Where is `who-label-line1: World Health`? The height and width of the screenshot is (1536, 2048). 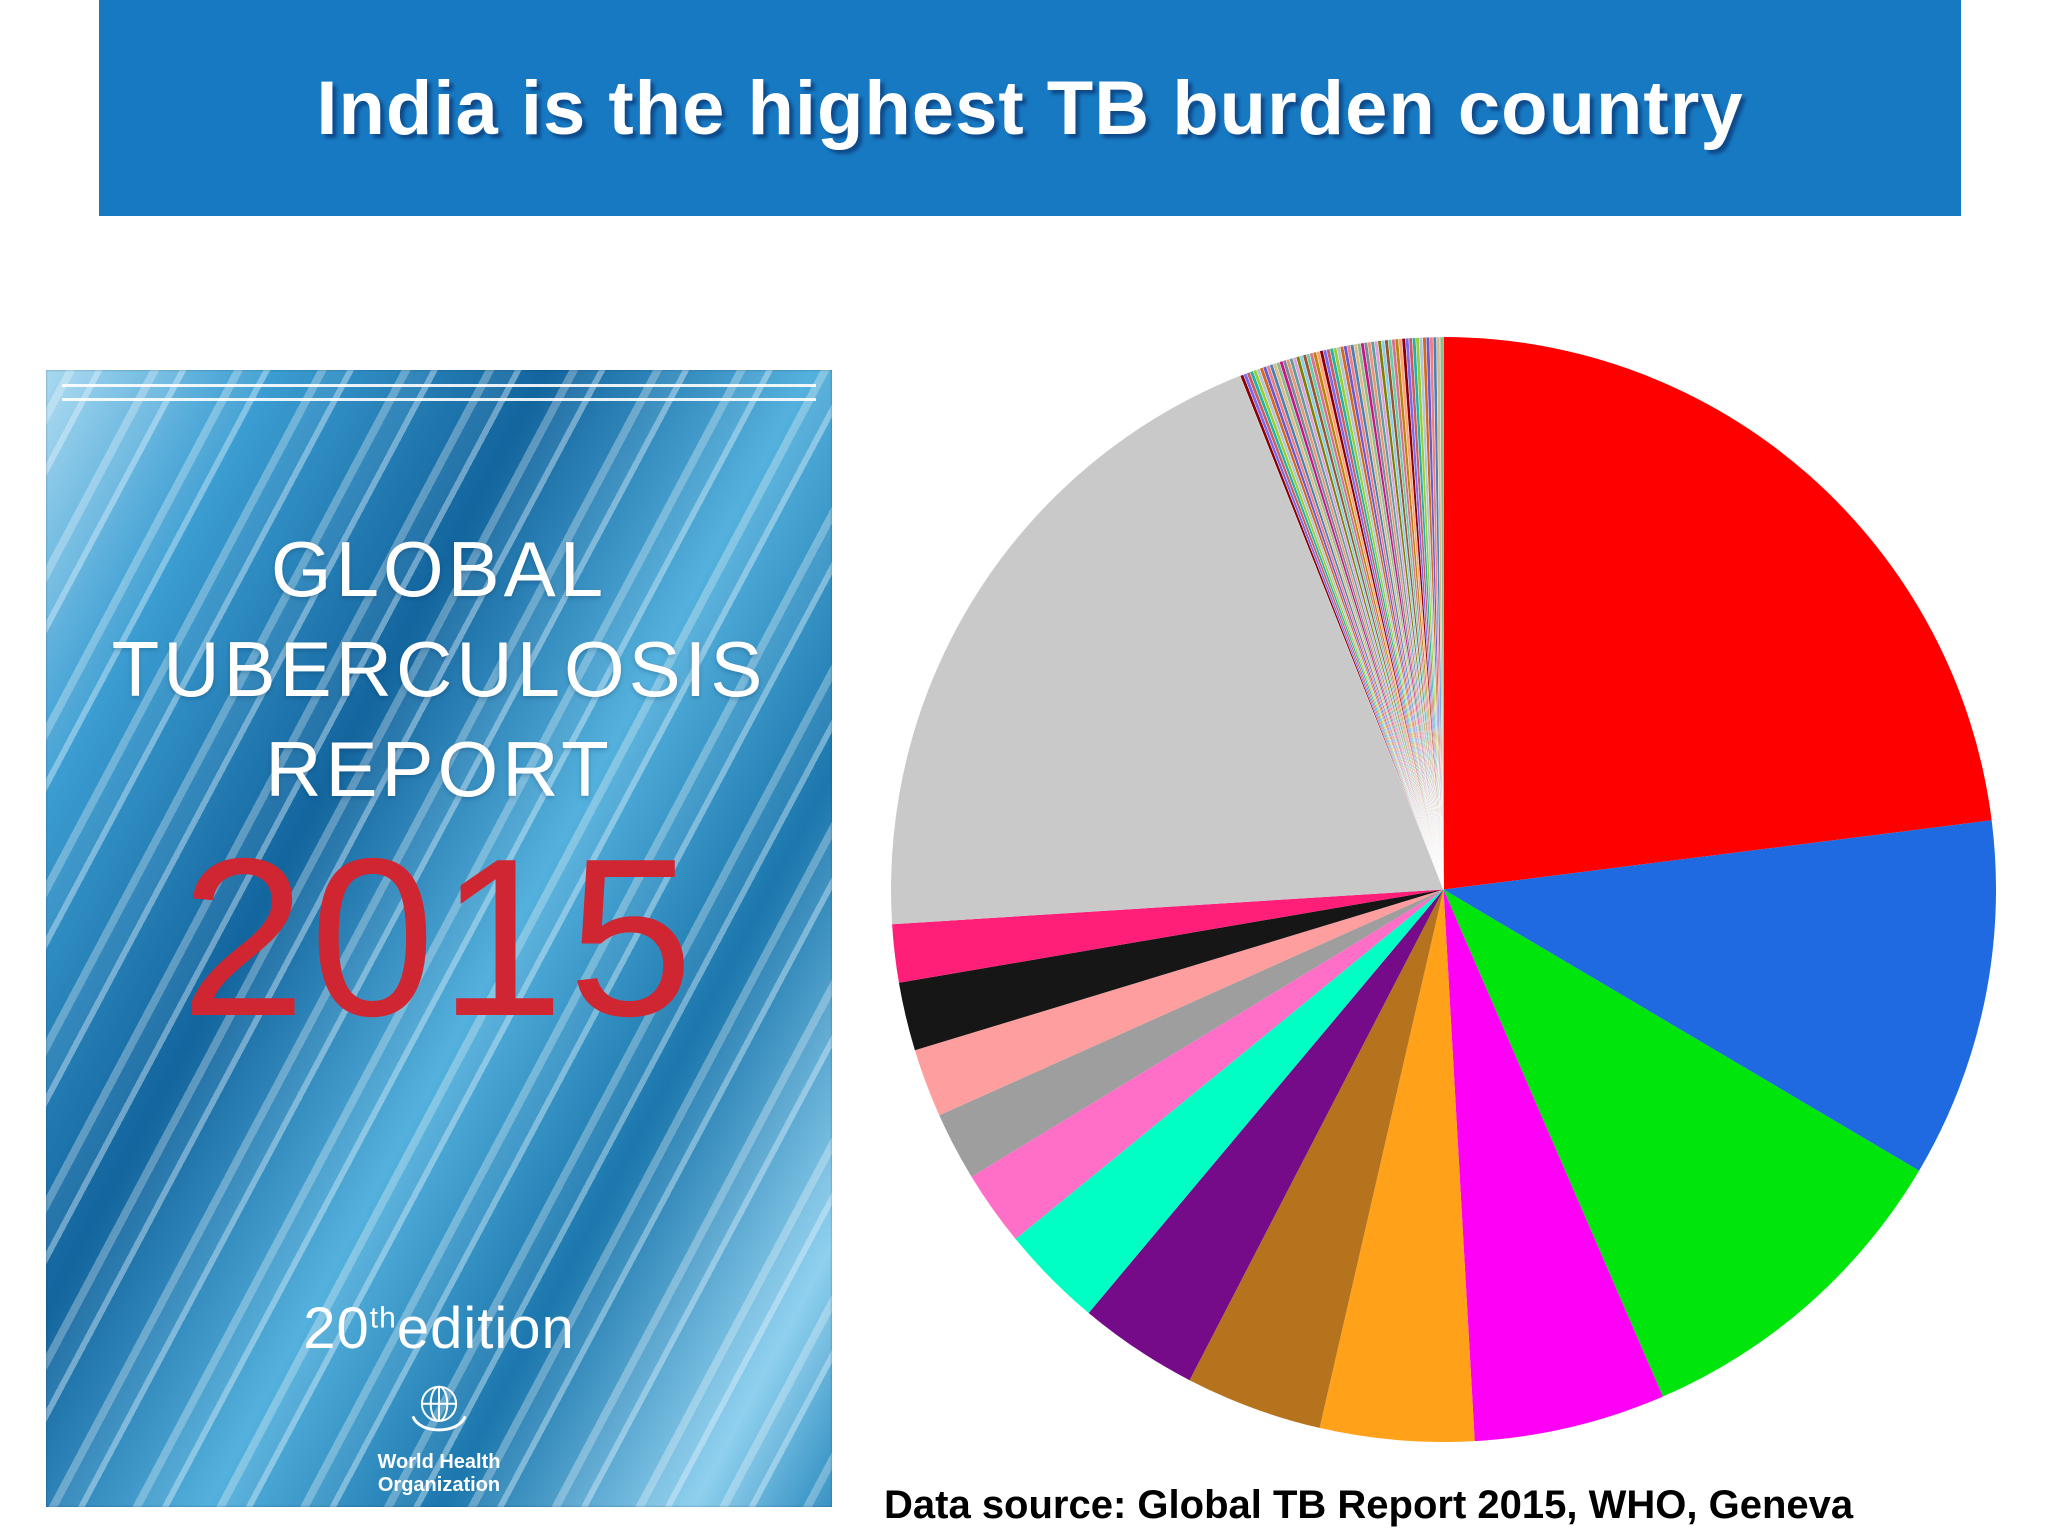
who-label-line1: World Health is located at coordinates (439, 1462).